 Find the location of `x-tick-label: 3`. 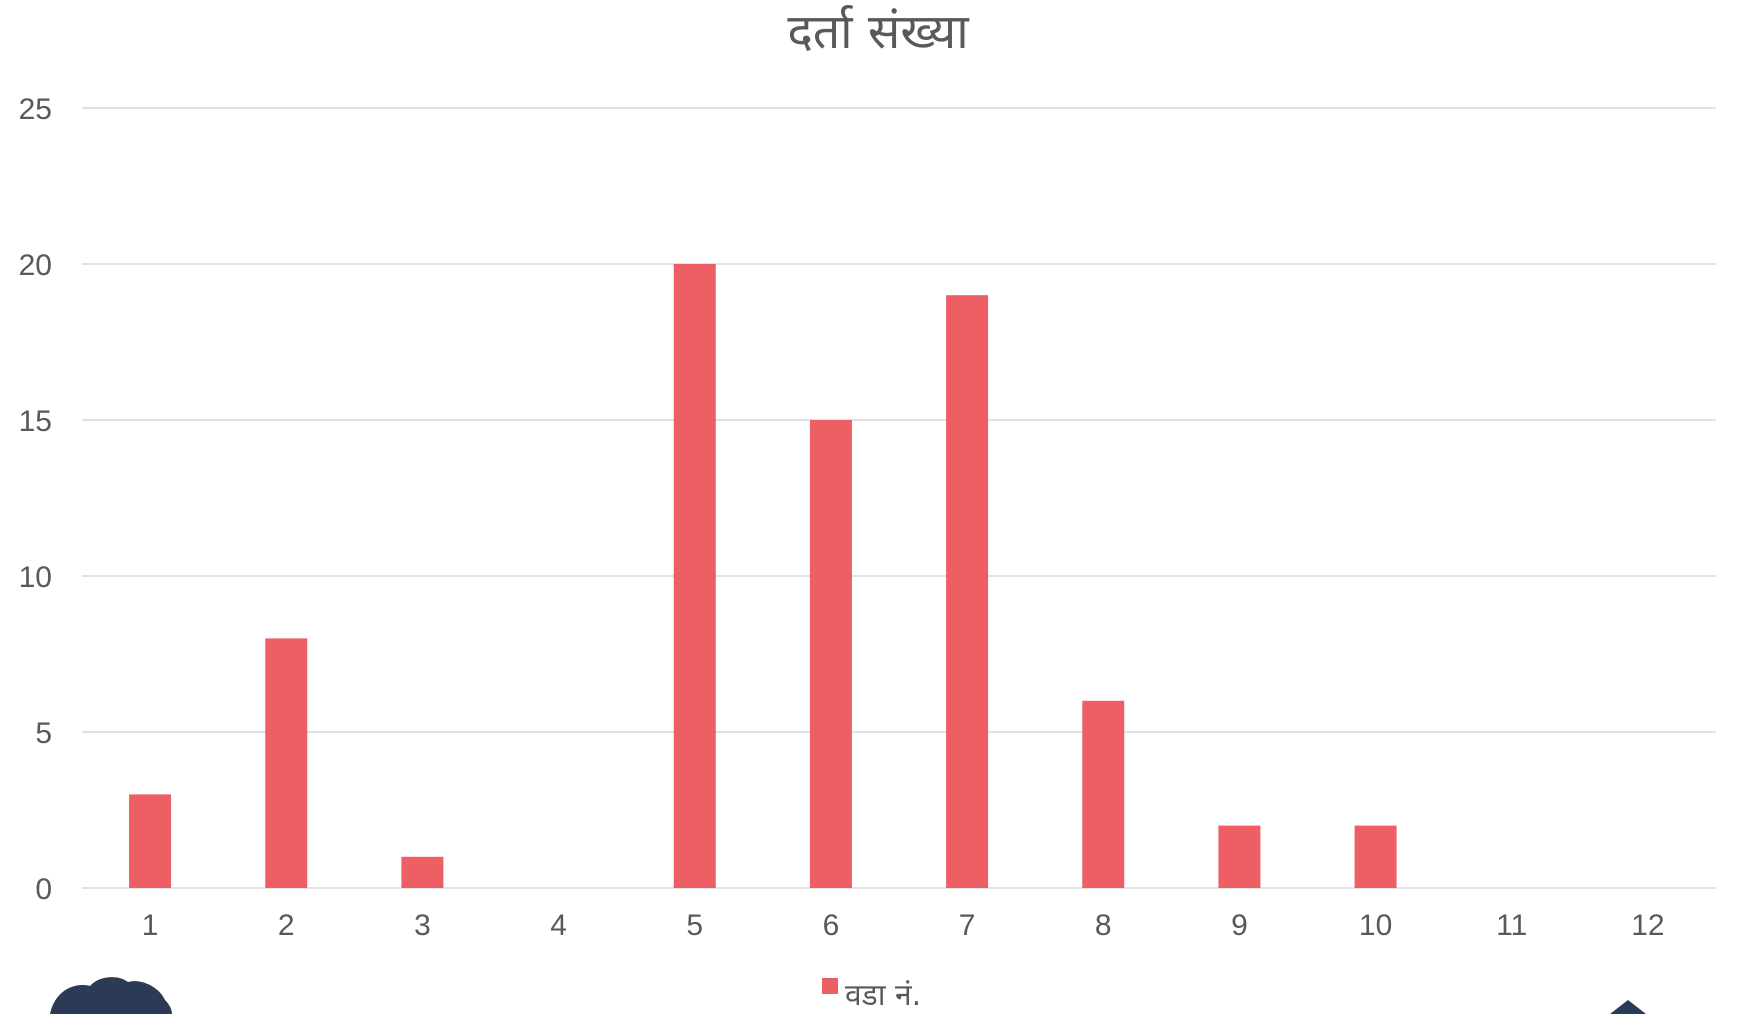

x-tick-label: 3 is located at coordinates (422, 925).